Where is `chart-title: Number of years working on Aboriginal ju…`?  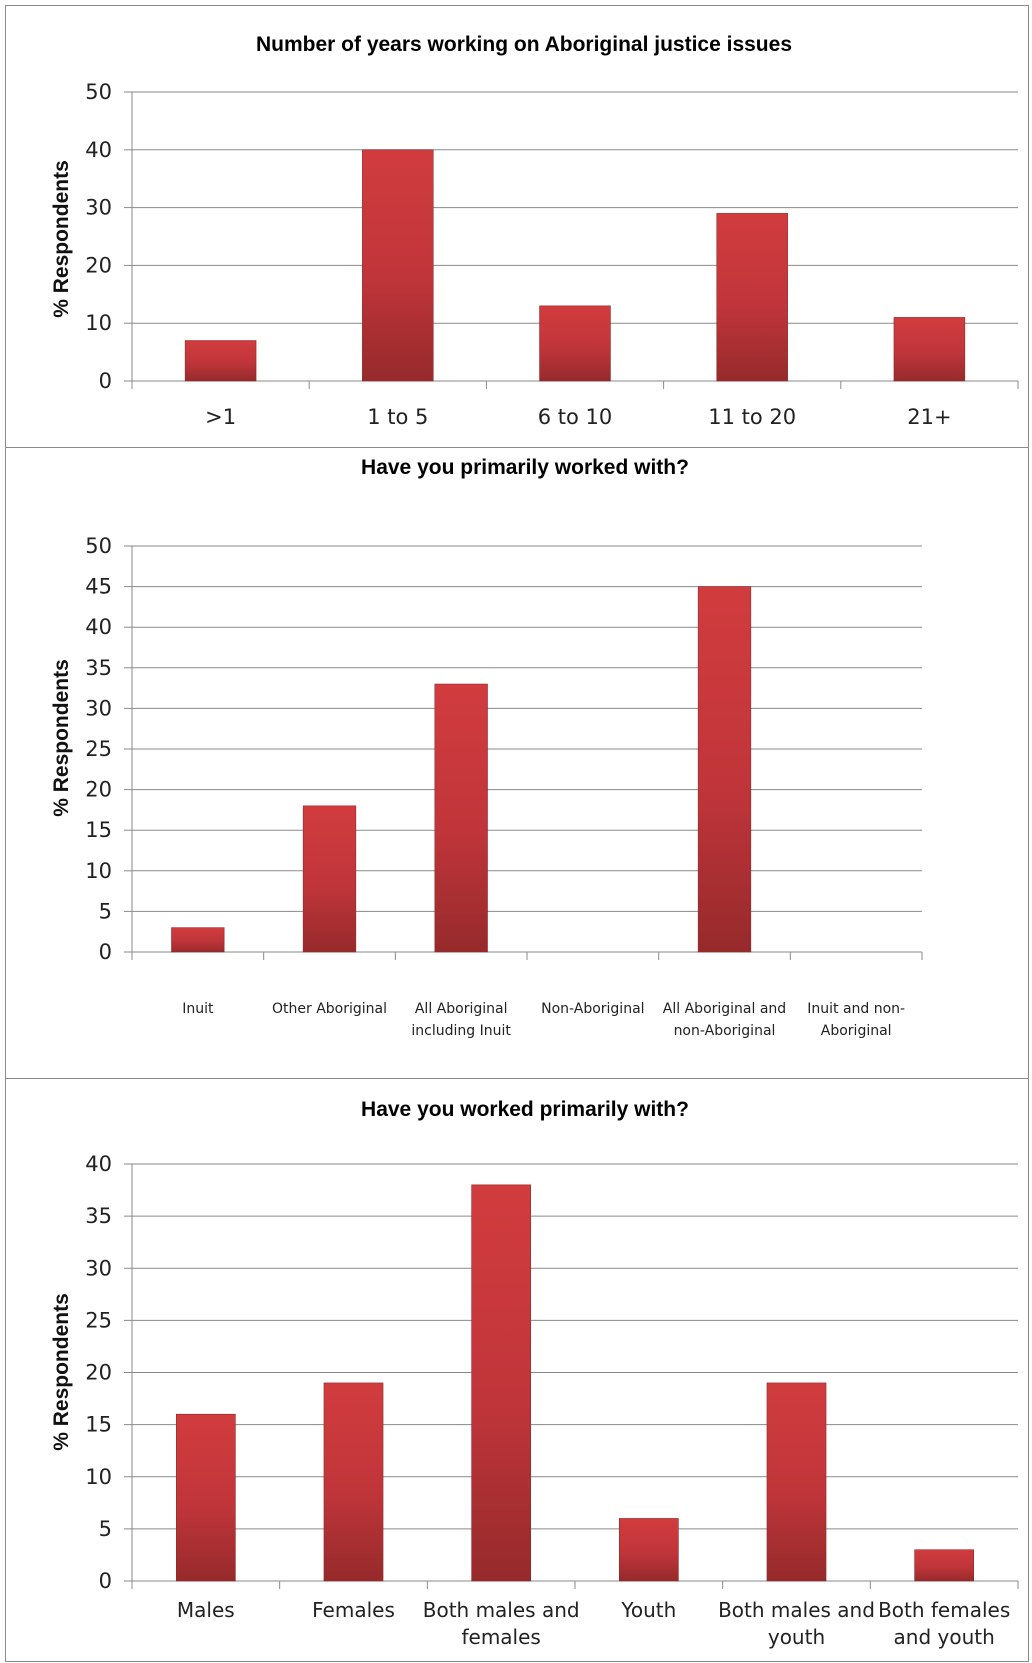 chart-title: Number of years working on Aboriginal ju… is located at coordinates (524, 44).